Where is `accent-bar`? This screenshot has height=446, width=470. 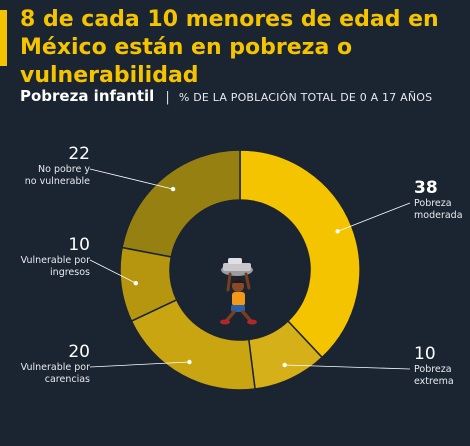 accent-bar is located at coordinates (3, 38).